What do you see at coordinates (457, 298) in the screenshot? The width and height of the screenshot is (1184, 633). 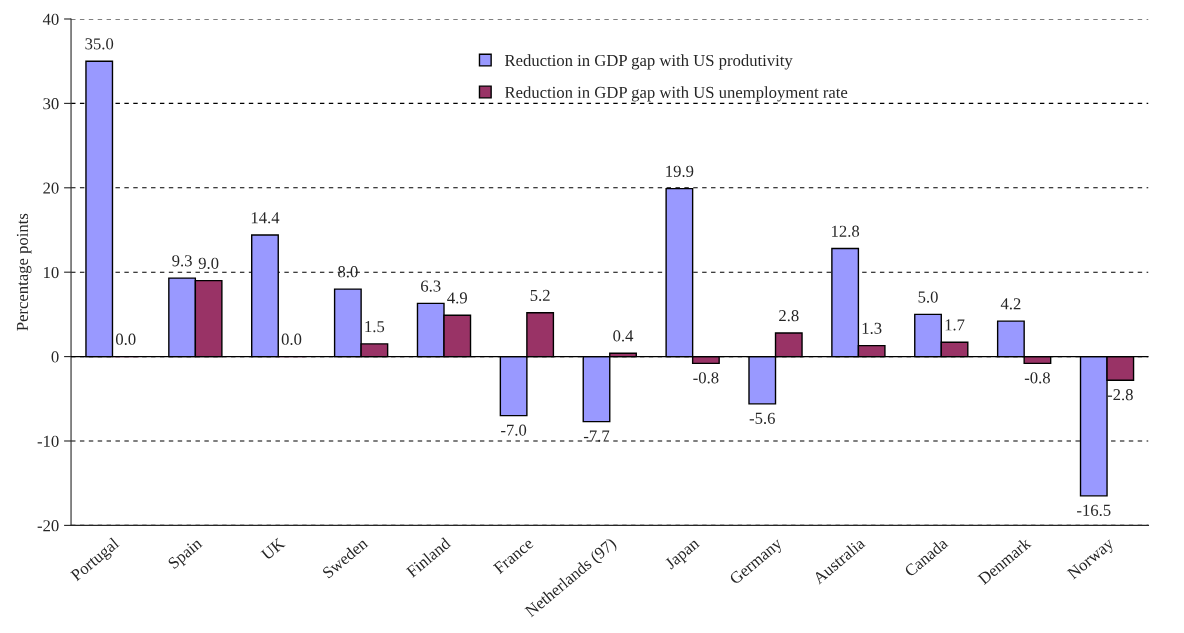 I see `data-label: 4.9` at bounding box center [457, 298].